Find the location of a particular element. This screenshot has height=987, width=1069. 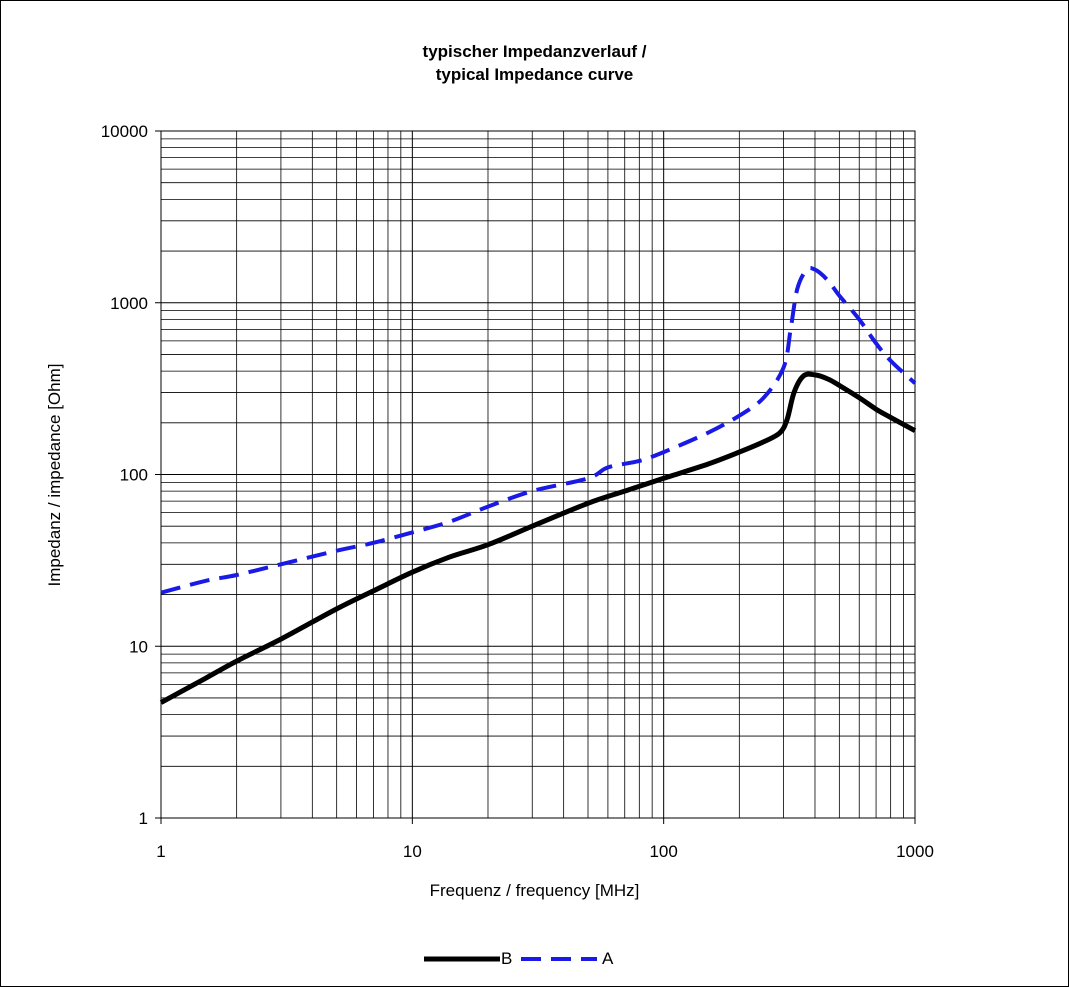

legend-swatches is located at coordinates (510, 959).